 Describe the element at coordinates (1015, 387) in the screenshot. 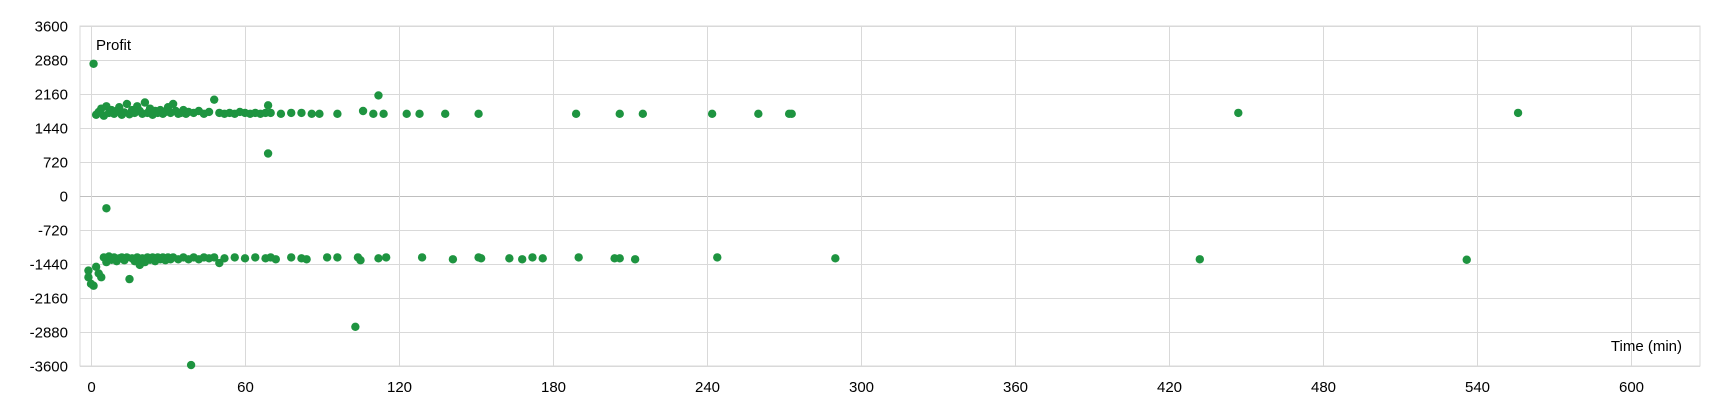

I see `x-tick-label: 360` at that location.